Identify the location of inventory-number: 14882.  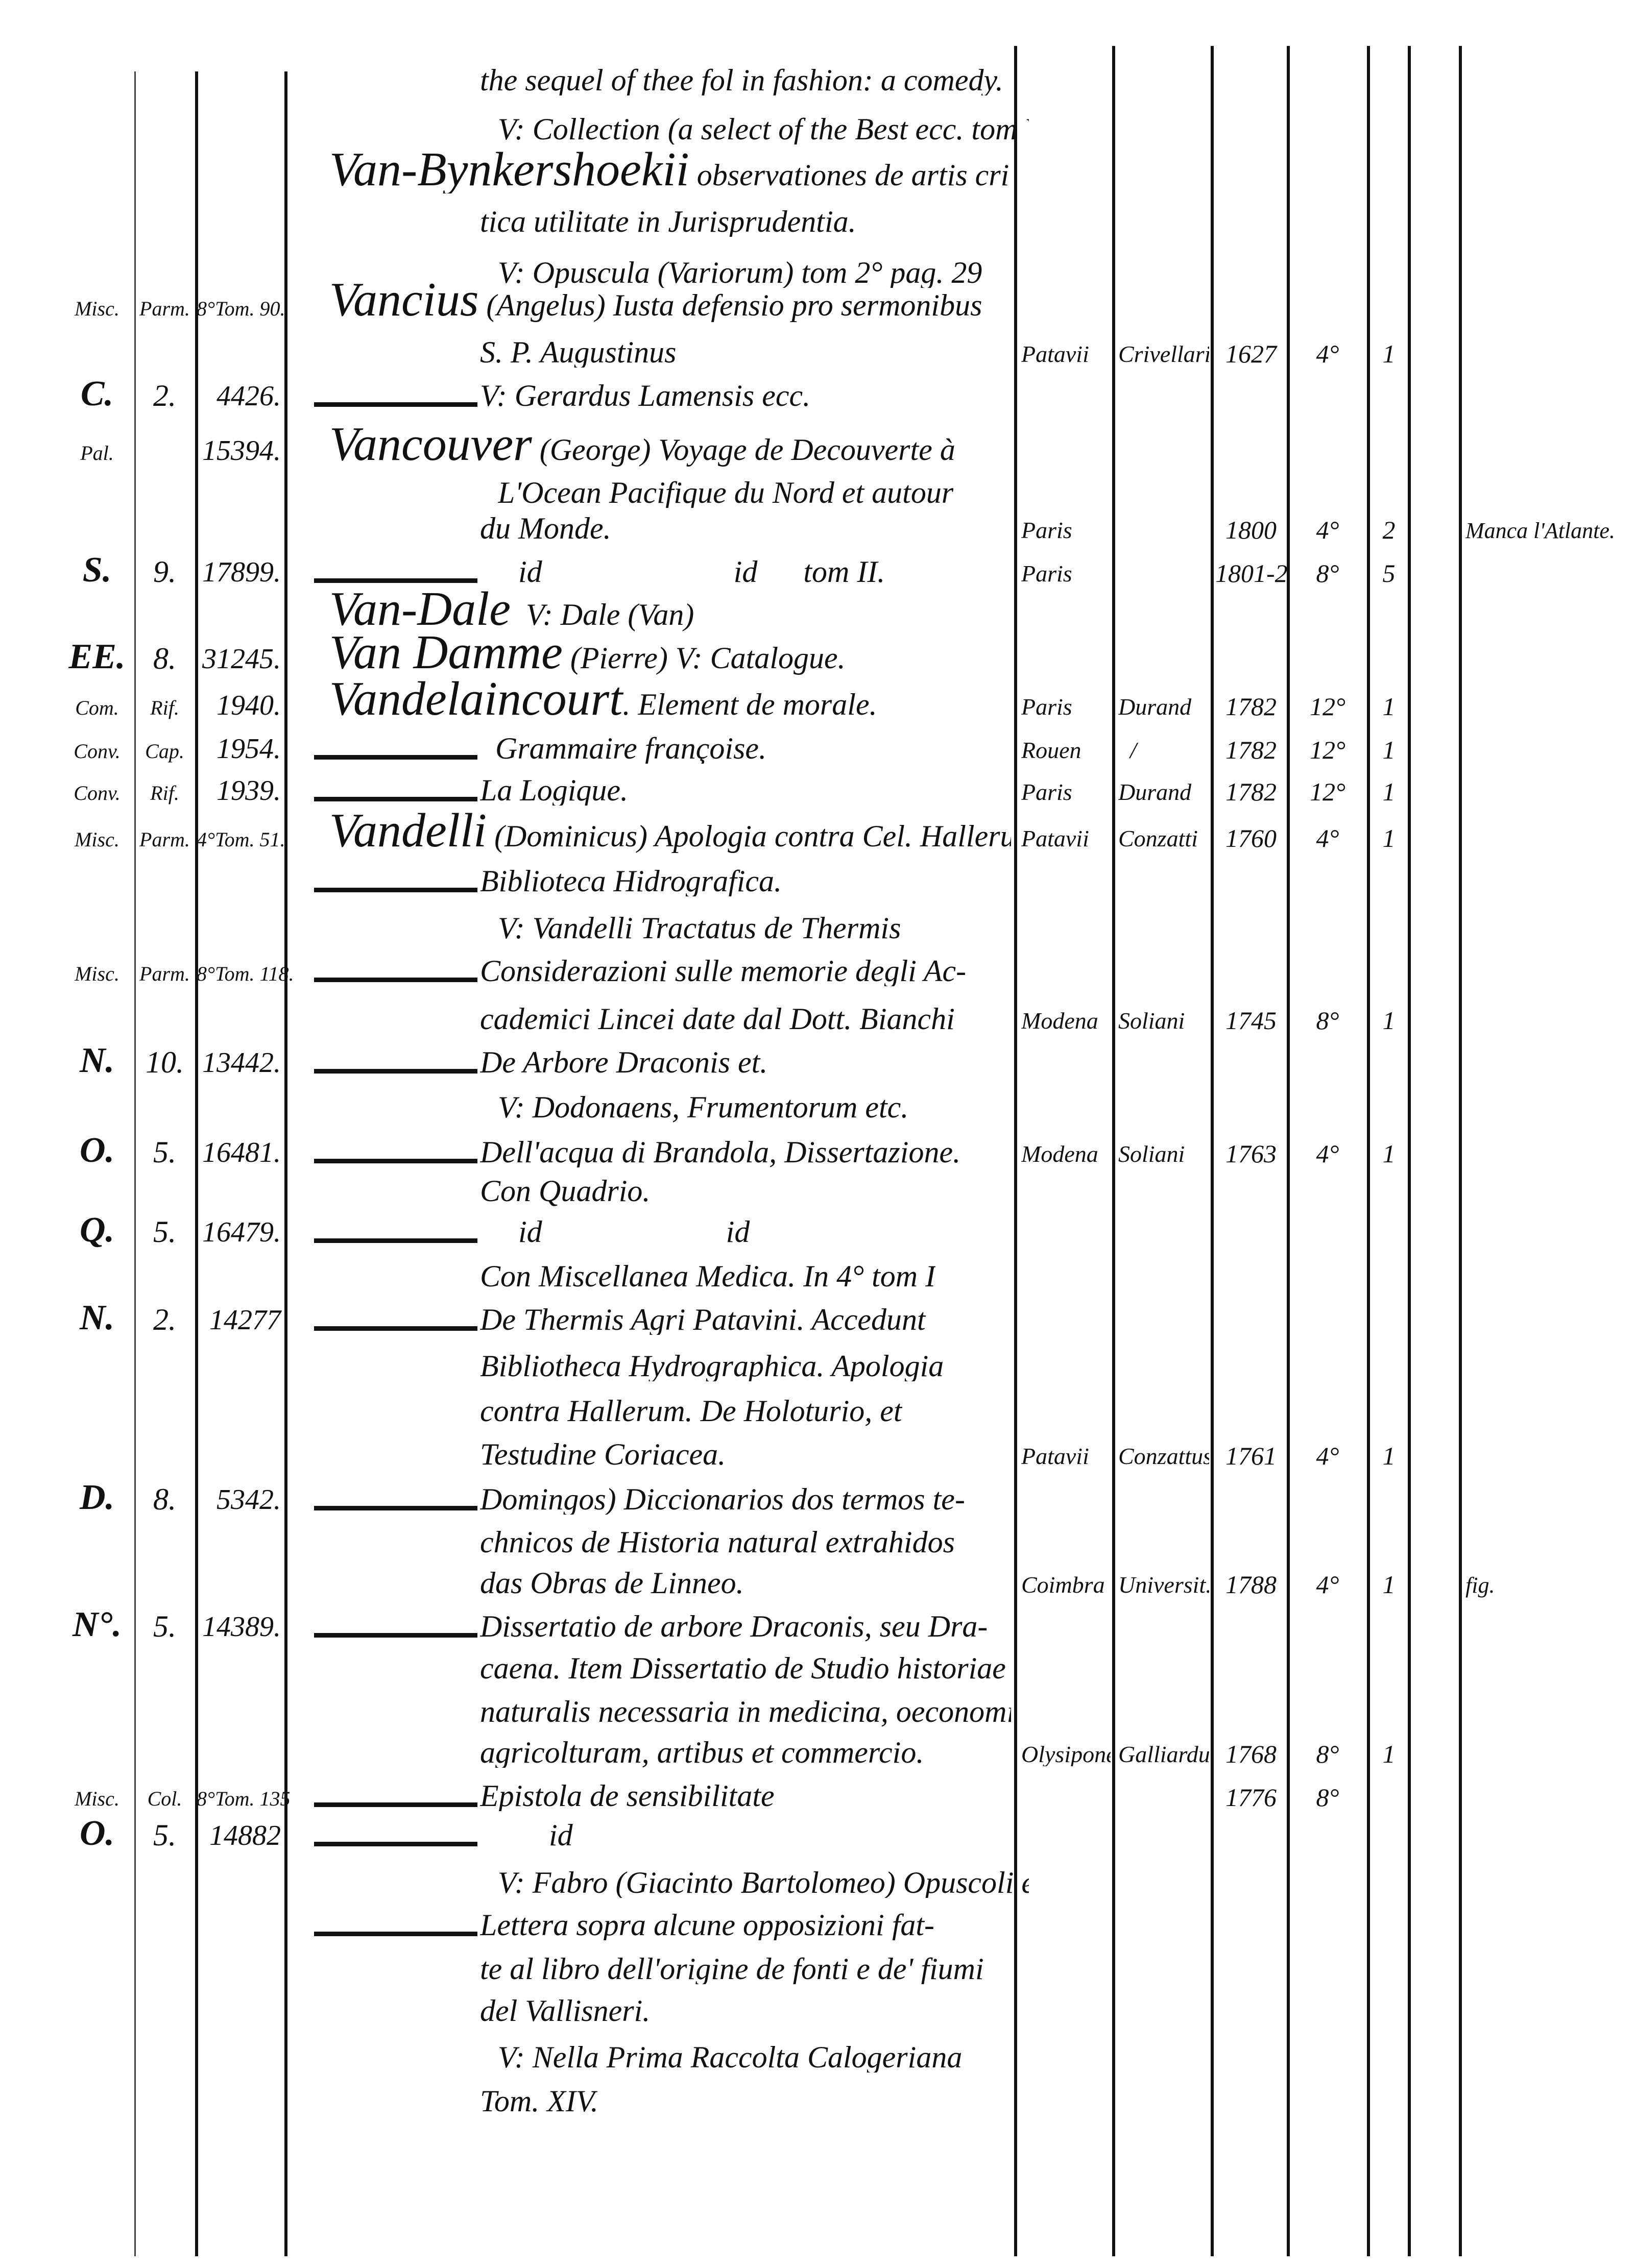
(245, 1836).